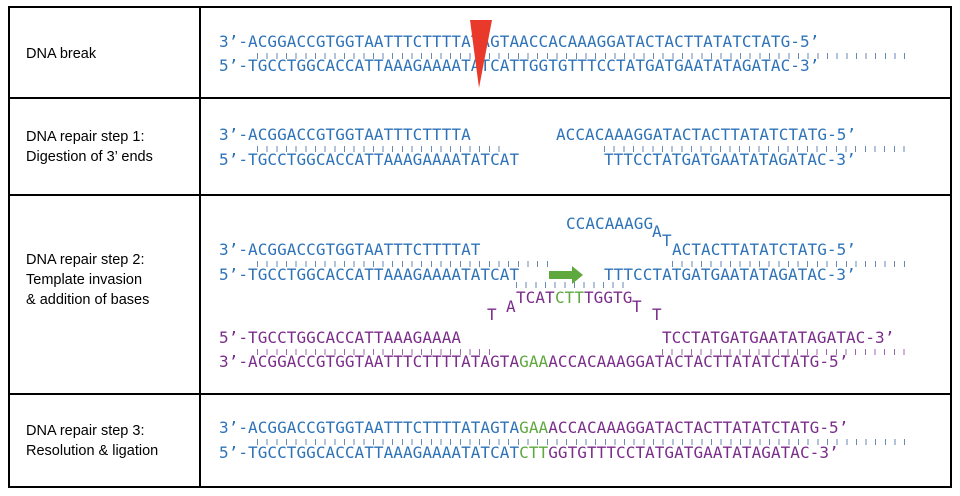 This screenshot has width=960, height=496. What do you see at coordinates (511, 306) in the screenshot?
I see `invading-strand-base: A` at bounding box center [511, 306].